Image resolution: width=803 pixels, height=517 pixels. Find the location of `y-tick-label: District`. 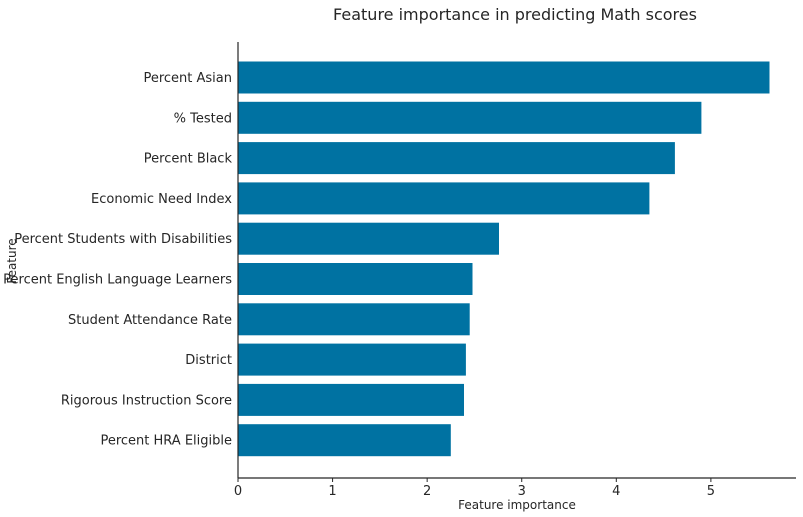

y-tick-label: District is located at coordinates (208, 360).